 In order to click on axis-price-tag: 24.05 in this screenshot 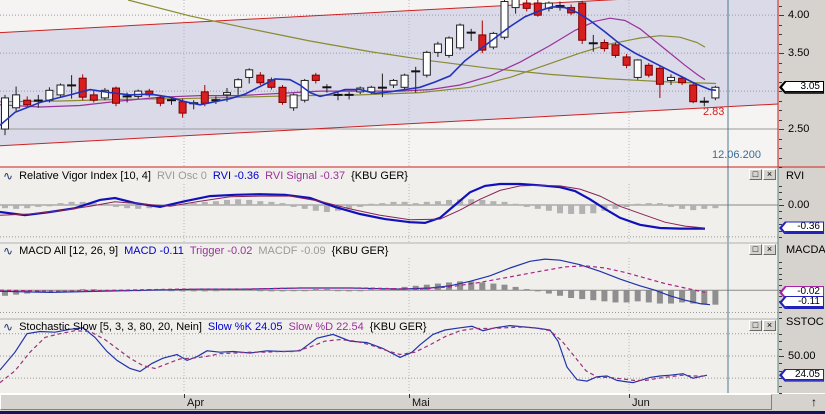, I will do `click(801, 375)`.